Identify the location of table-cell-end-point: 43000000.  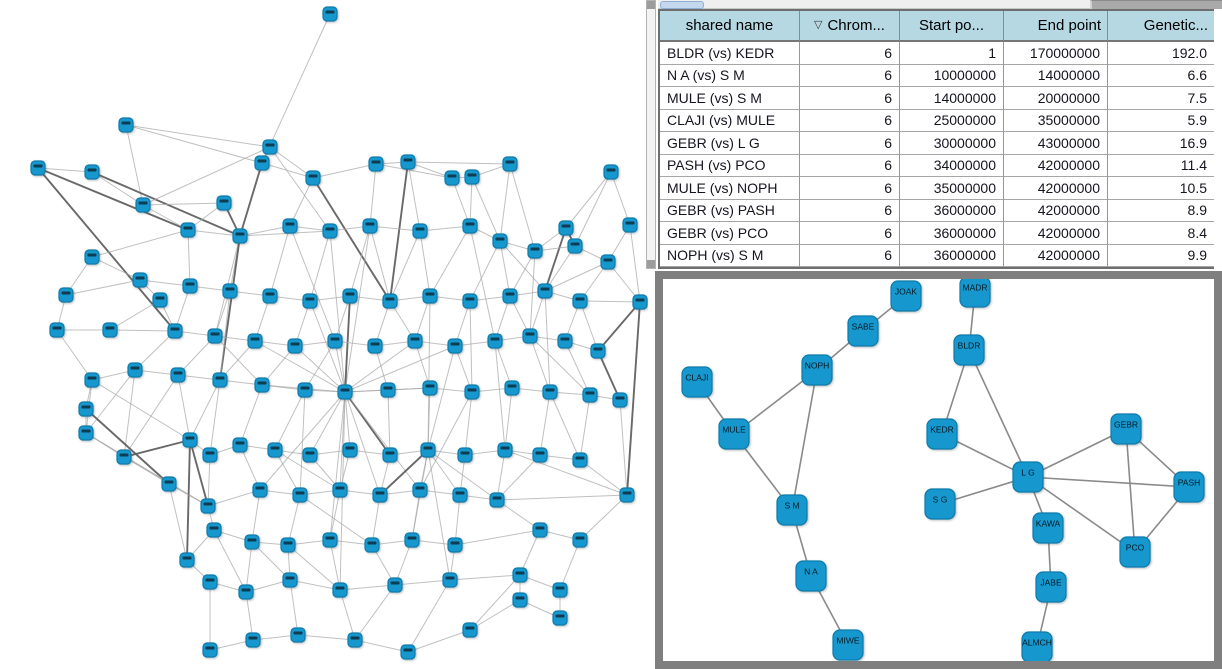
(1056, 143).